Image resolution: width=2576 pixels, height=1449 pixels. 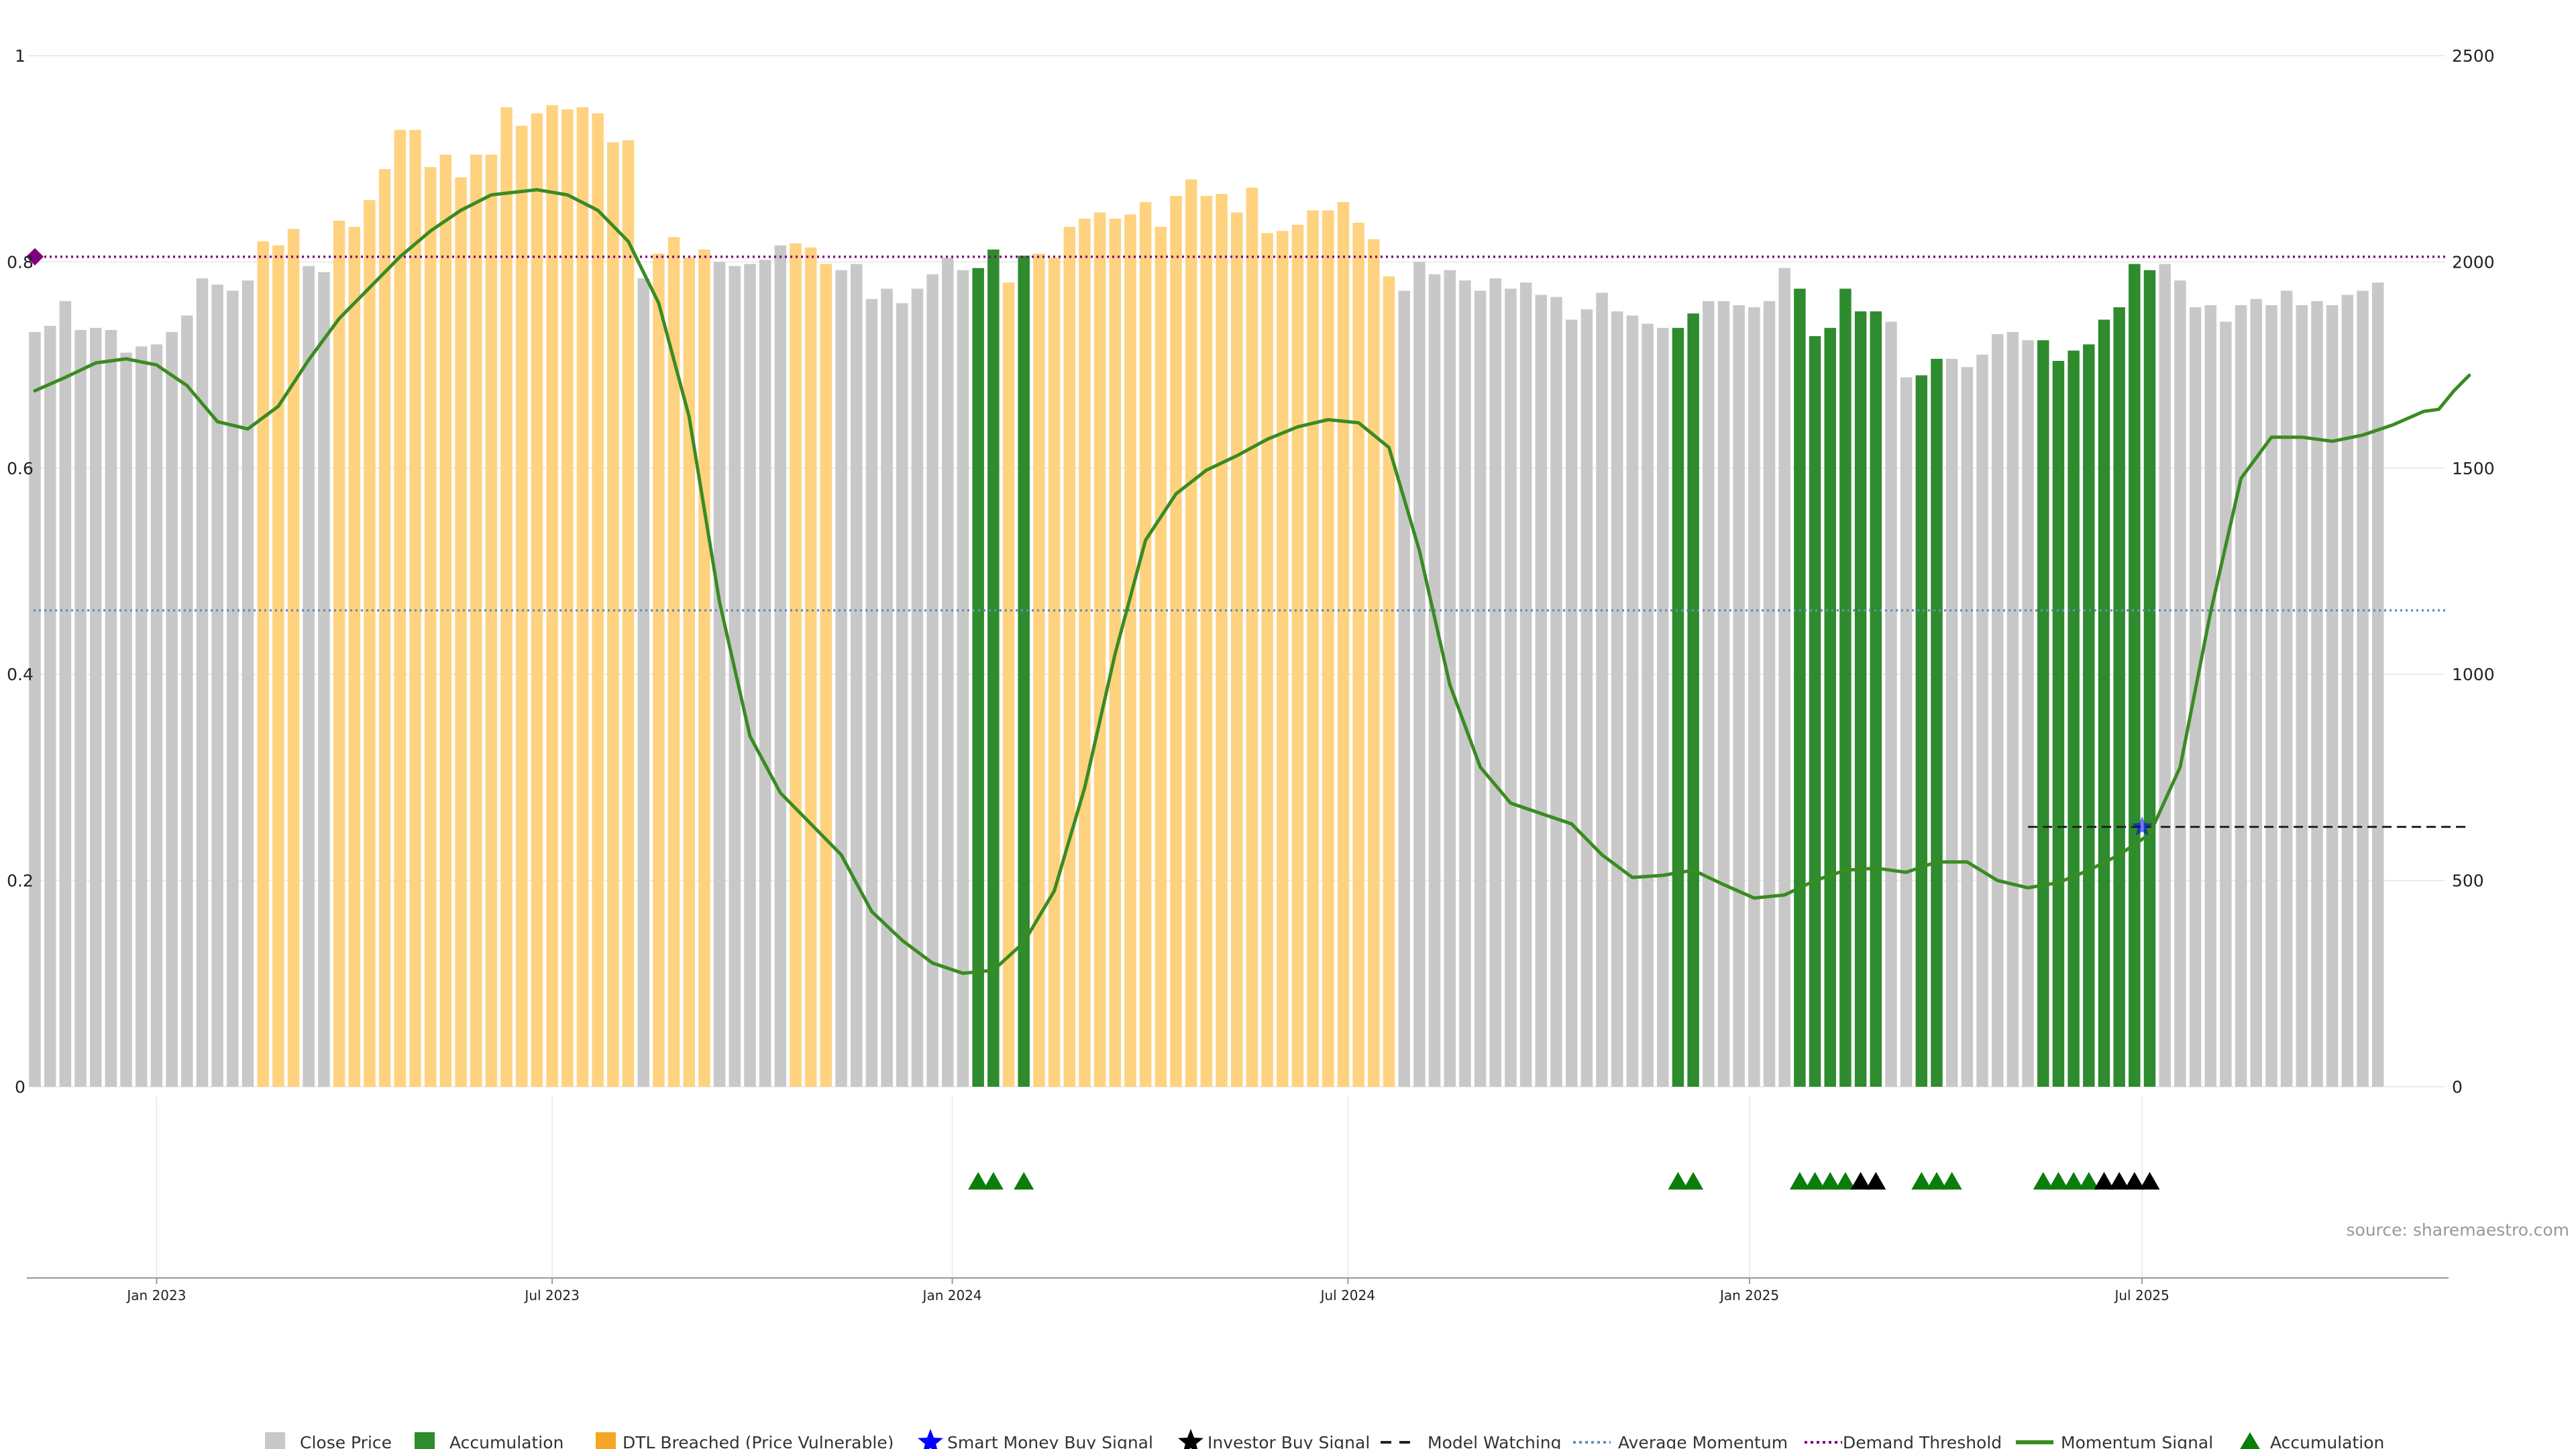 What do you see at coordinates (2141, 1295) in the screenshot?
I see `x-axis-tick-label: Jul 2025` at bounding box center [2141, 1295].